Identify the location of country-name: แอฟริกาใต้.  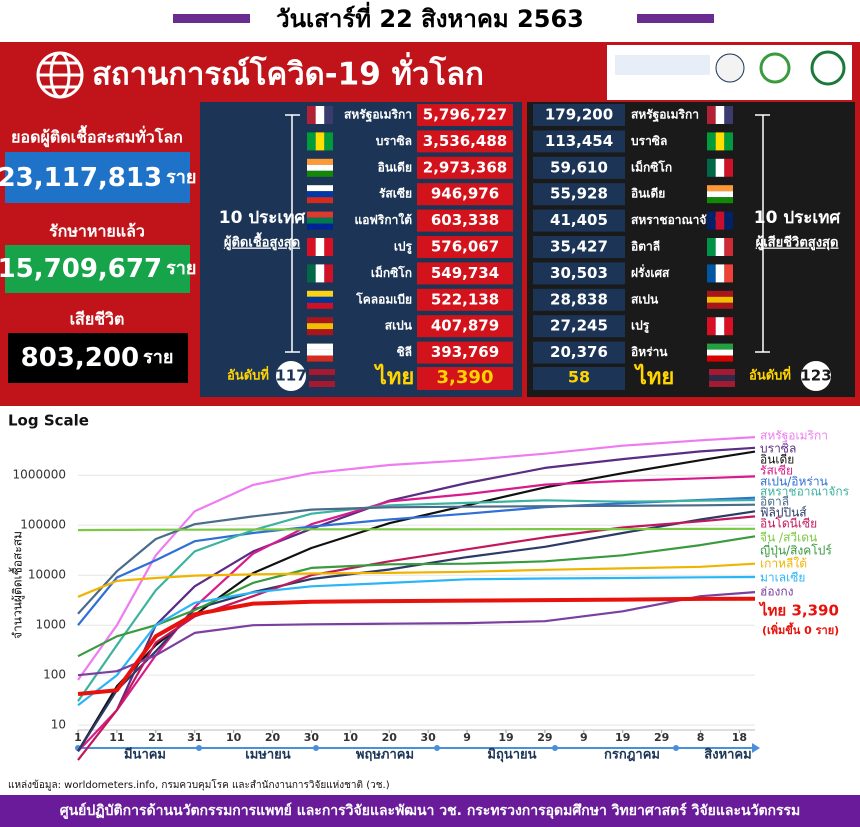
(383, 219).